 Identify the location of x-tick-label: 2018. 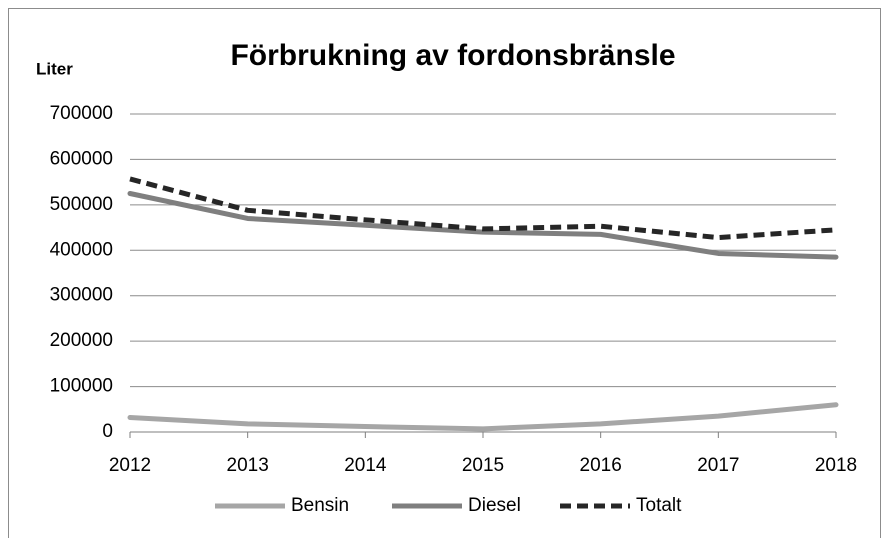
(836, 465).